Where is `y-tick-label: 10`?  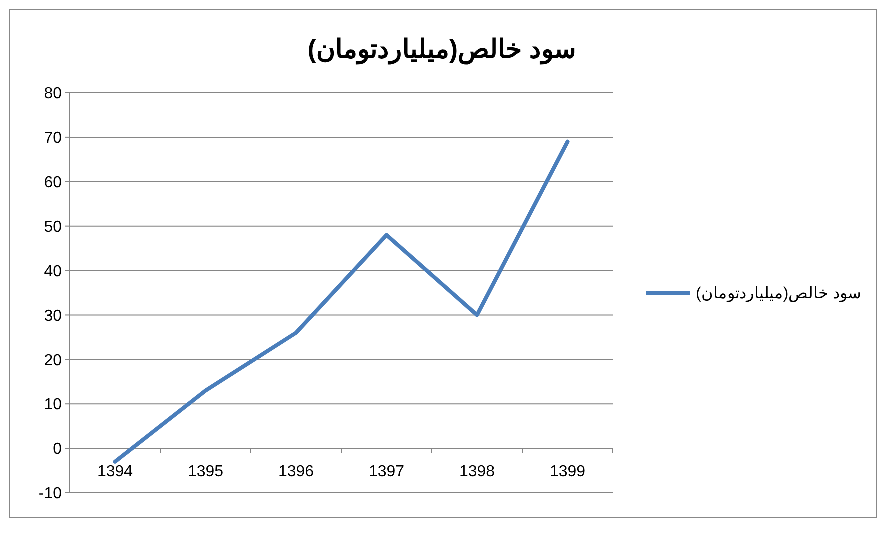
y-tick-label: 10 is located at coordinates (53, 405).